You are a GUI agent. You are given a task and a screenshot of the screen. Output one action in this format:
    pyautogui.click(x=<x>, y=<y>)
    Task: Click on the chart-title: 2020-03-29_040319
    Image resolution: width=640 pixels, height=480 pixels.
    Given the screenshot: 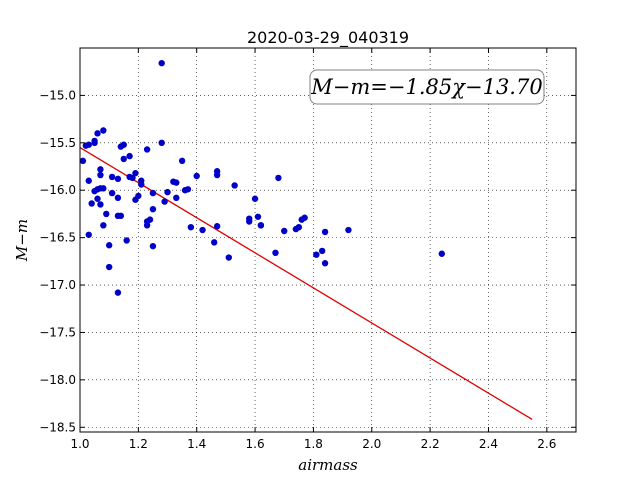 What is the action you would take?
    pyautogui.click(x=328, y=38)
    